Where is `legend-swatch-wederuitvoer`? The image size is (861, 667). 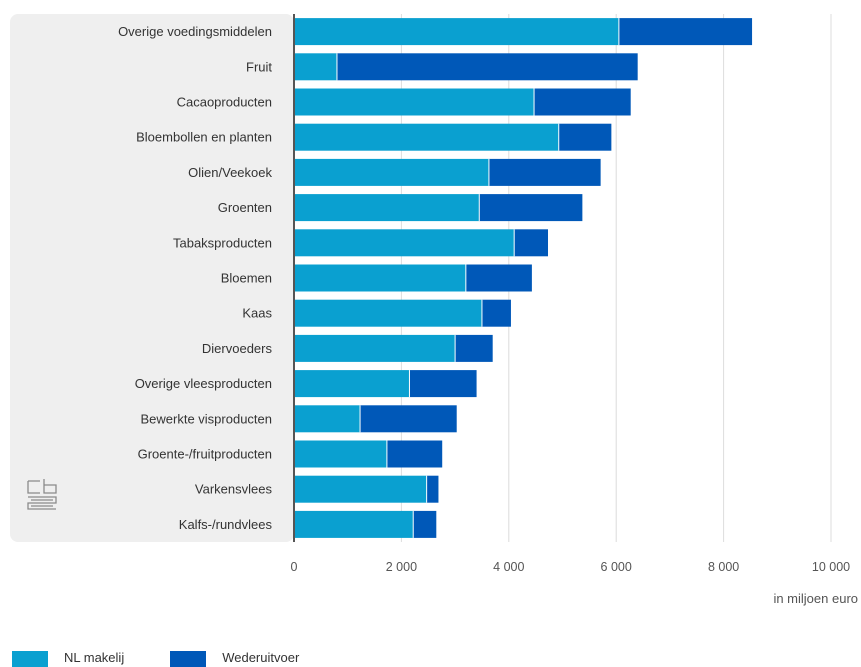 legend-swatch-wederuitvoer is located at coordinates (188, 659).